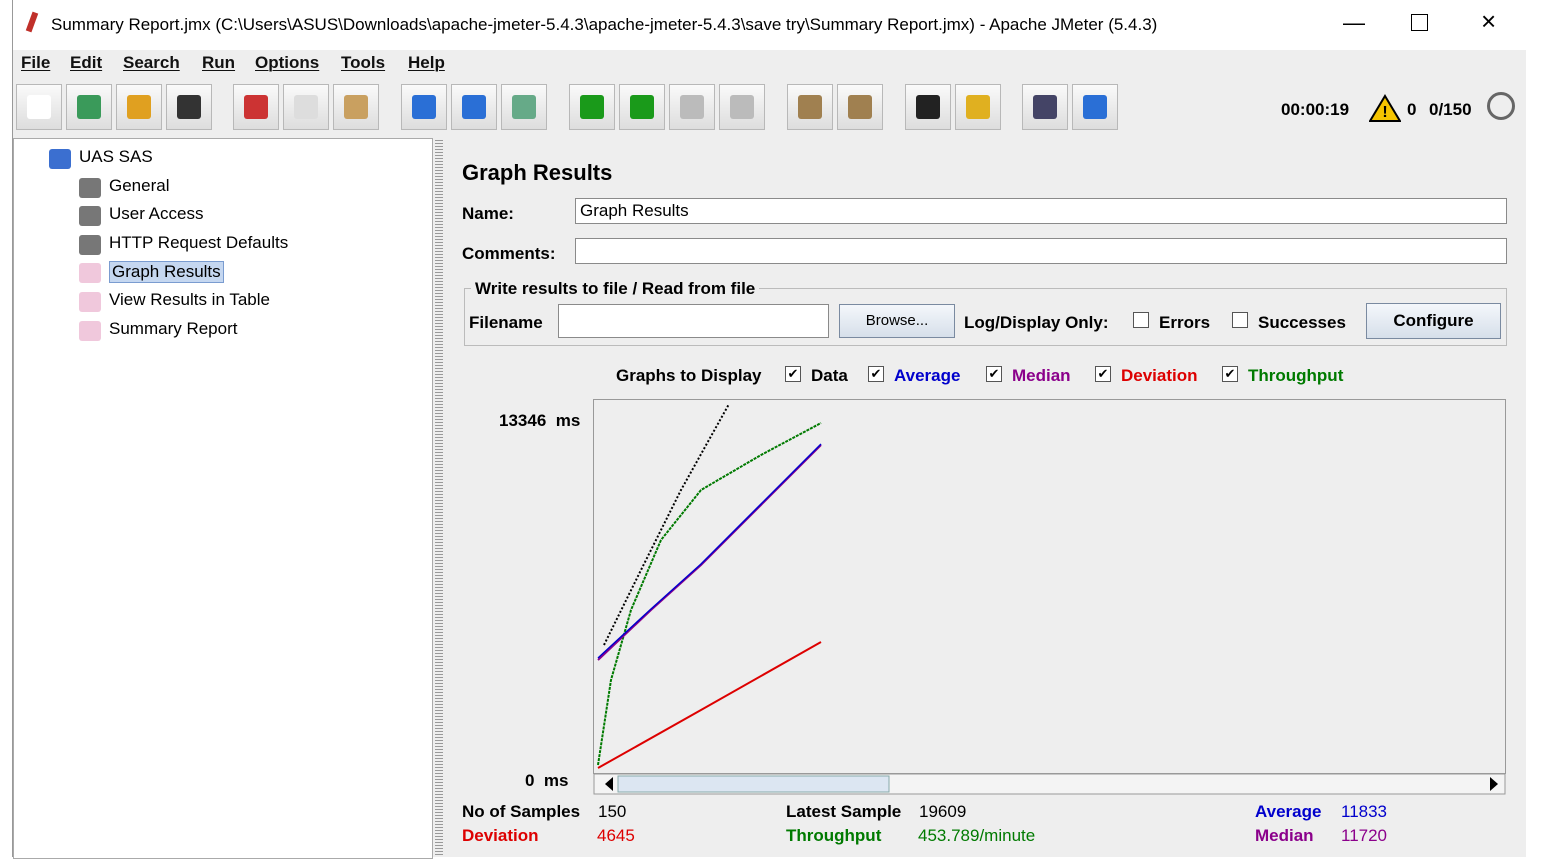 Image resolution: width=1541 pixels, height=859 pixels. I want to click on stat-label: No of Samples, so click(521, 811).